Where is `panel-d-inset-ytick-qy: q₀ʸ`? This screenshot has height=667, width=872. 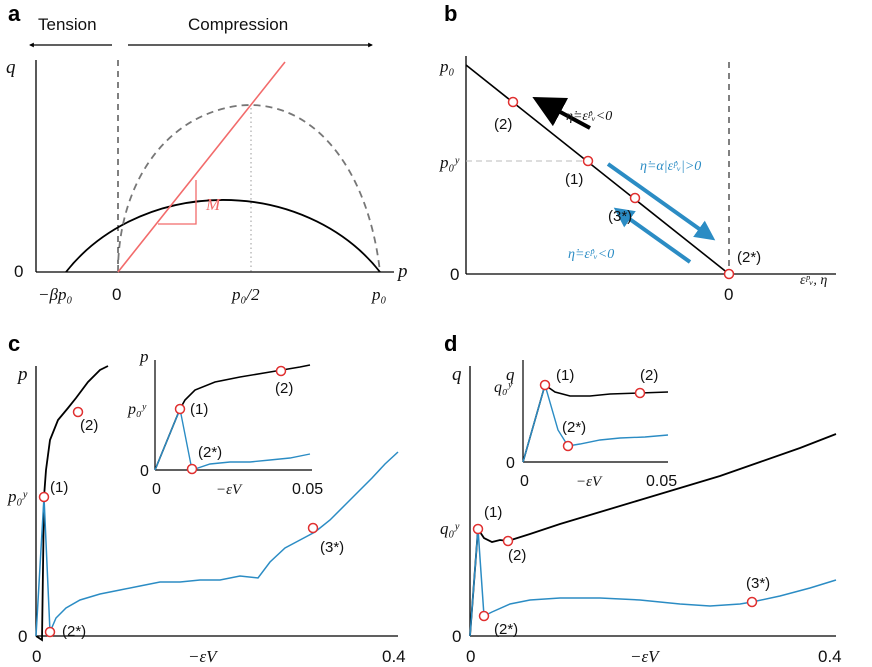 panel-d-inset-ytick-qy: q₀ʸ is located at coordinates (503, 387).